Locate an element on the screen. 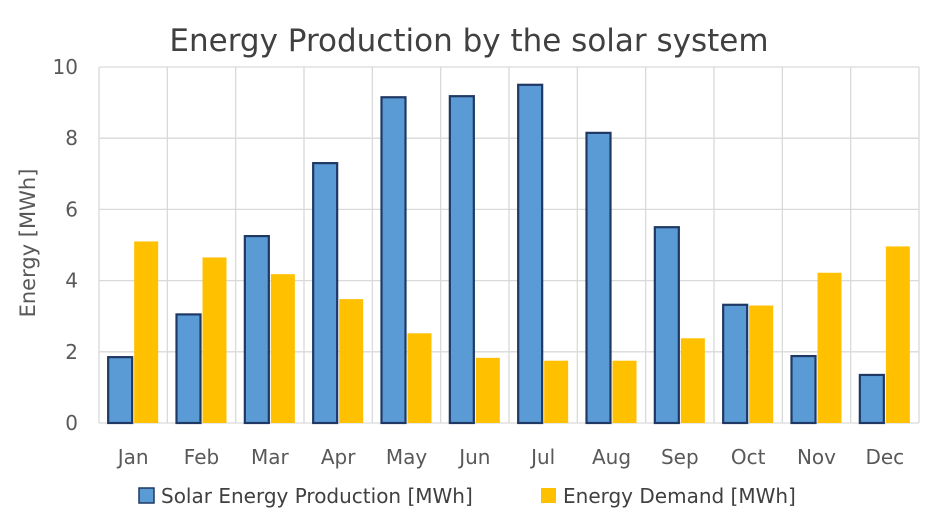 This screenshot has height=532, width=938. legend-label-production: Solar Energy Production [MWh] is located at coordinates (317, 496).